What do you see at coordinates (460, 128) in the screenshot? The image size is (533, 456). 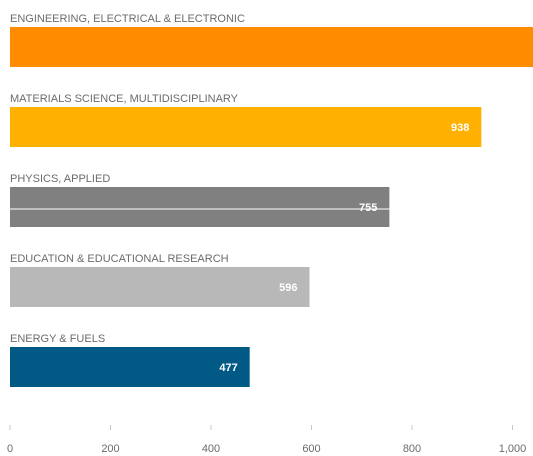 I see `bar-value-label: 938` at bounding box center [460, 128].